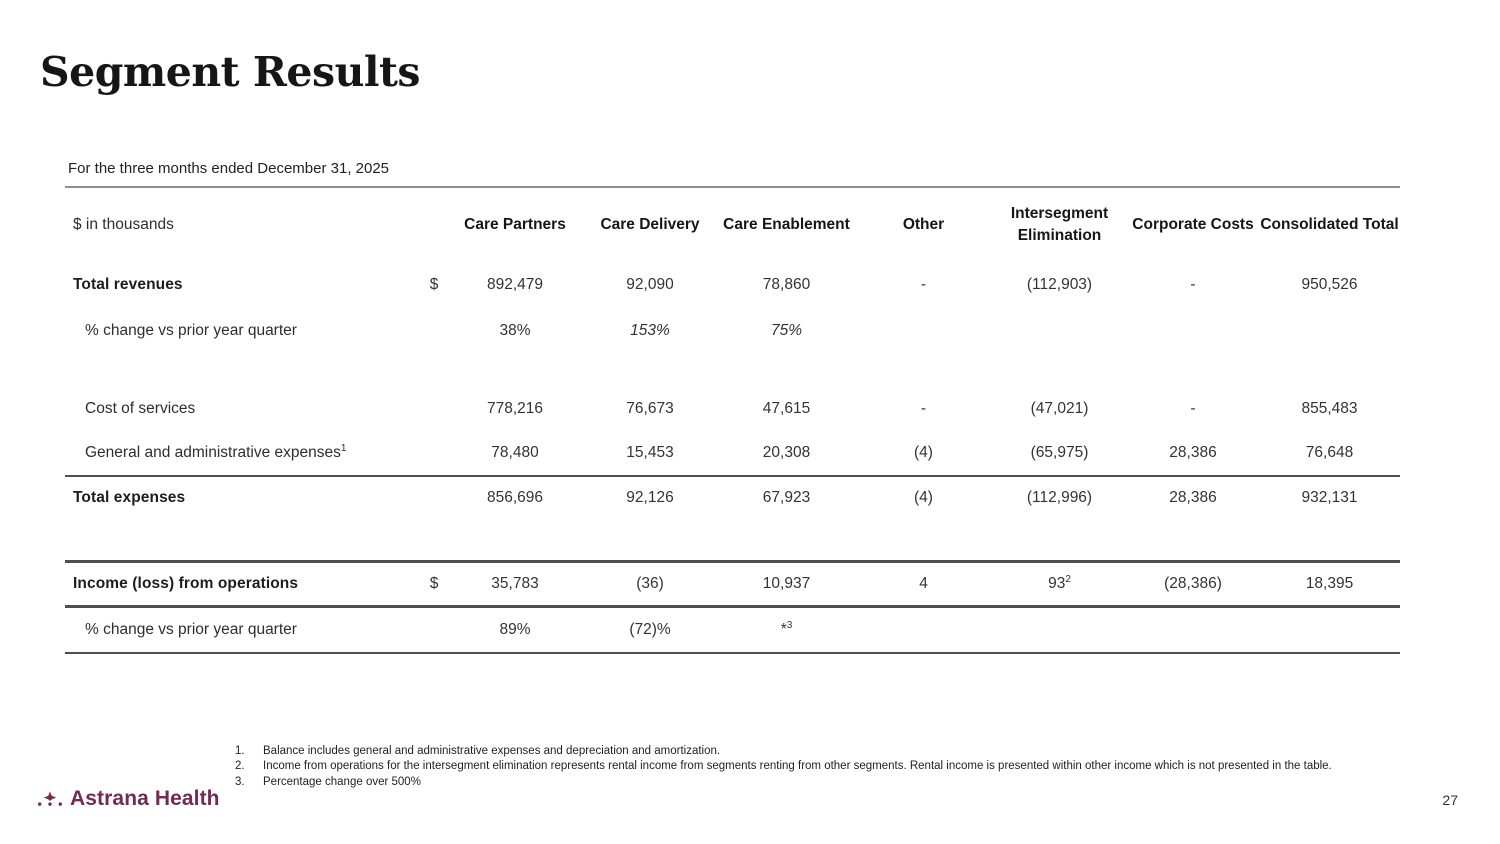  What do you see at coordinates (923, 224) in the screenshot?
I see `col-header-other: Other` at bounding box center [923, 224].